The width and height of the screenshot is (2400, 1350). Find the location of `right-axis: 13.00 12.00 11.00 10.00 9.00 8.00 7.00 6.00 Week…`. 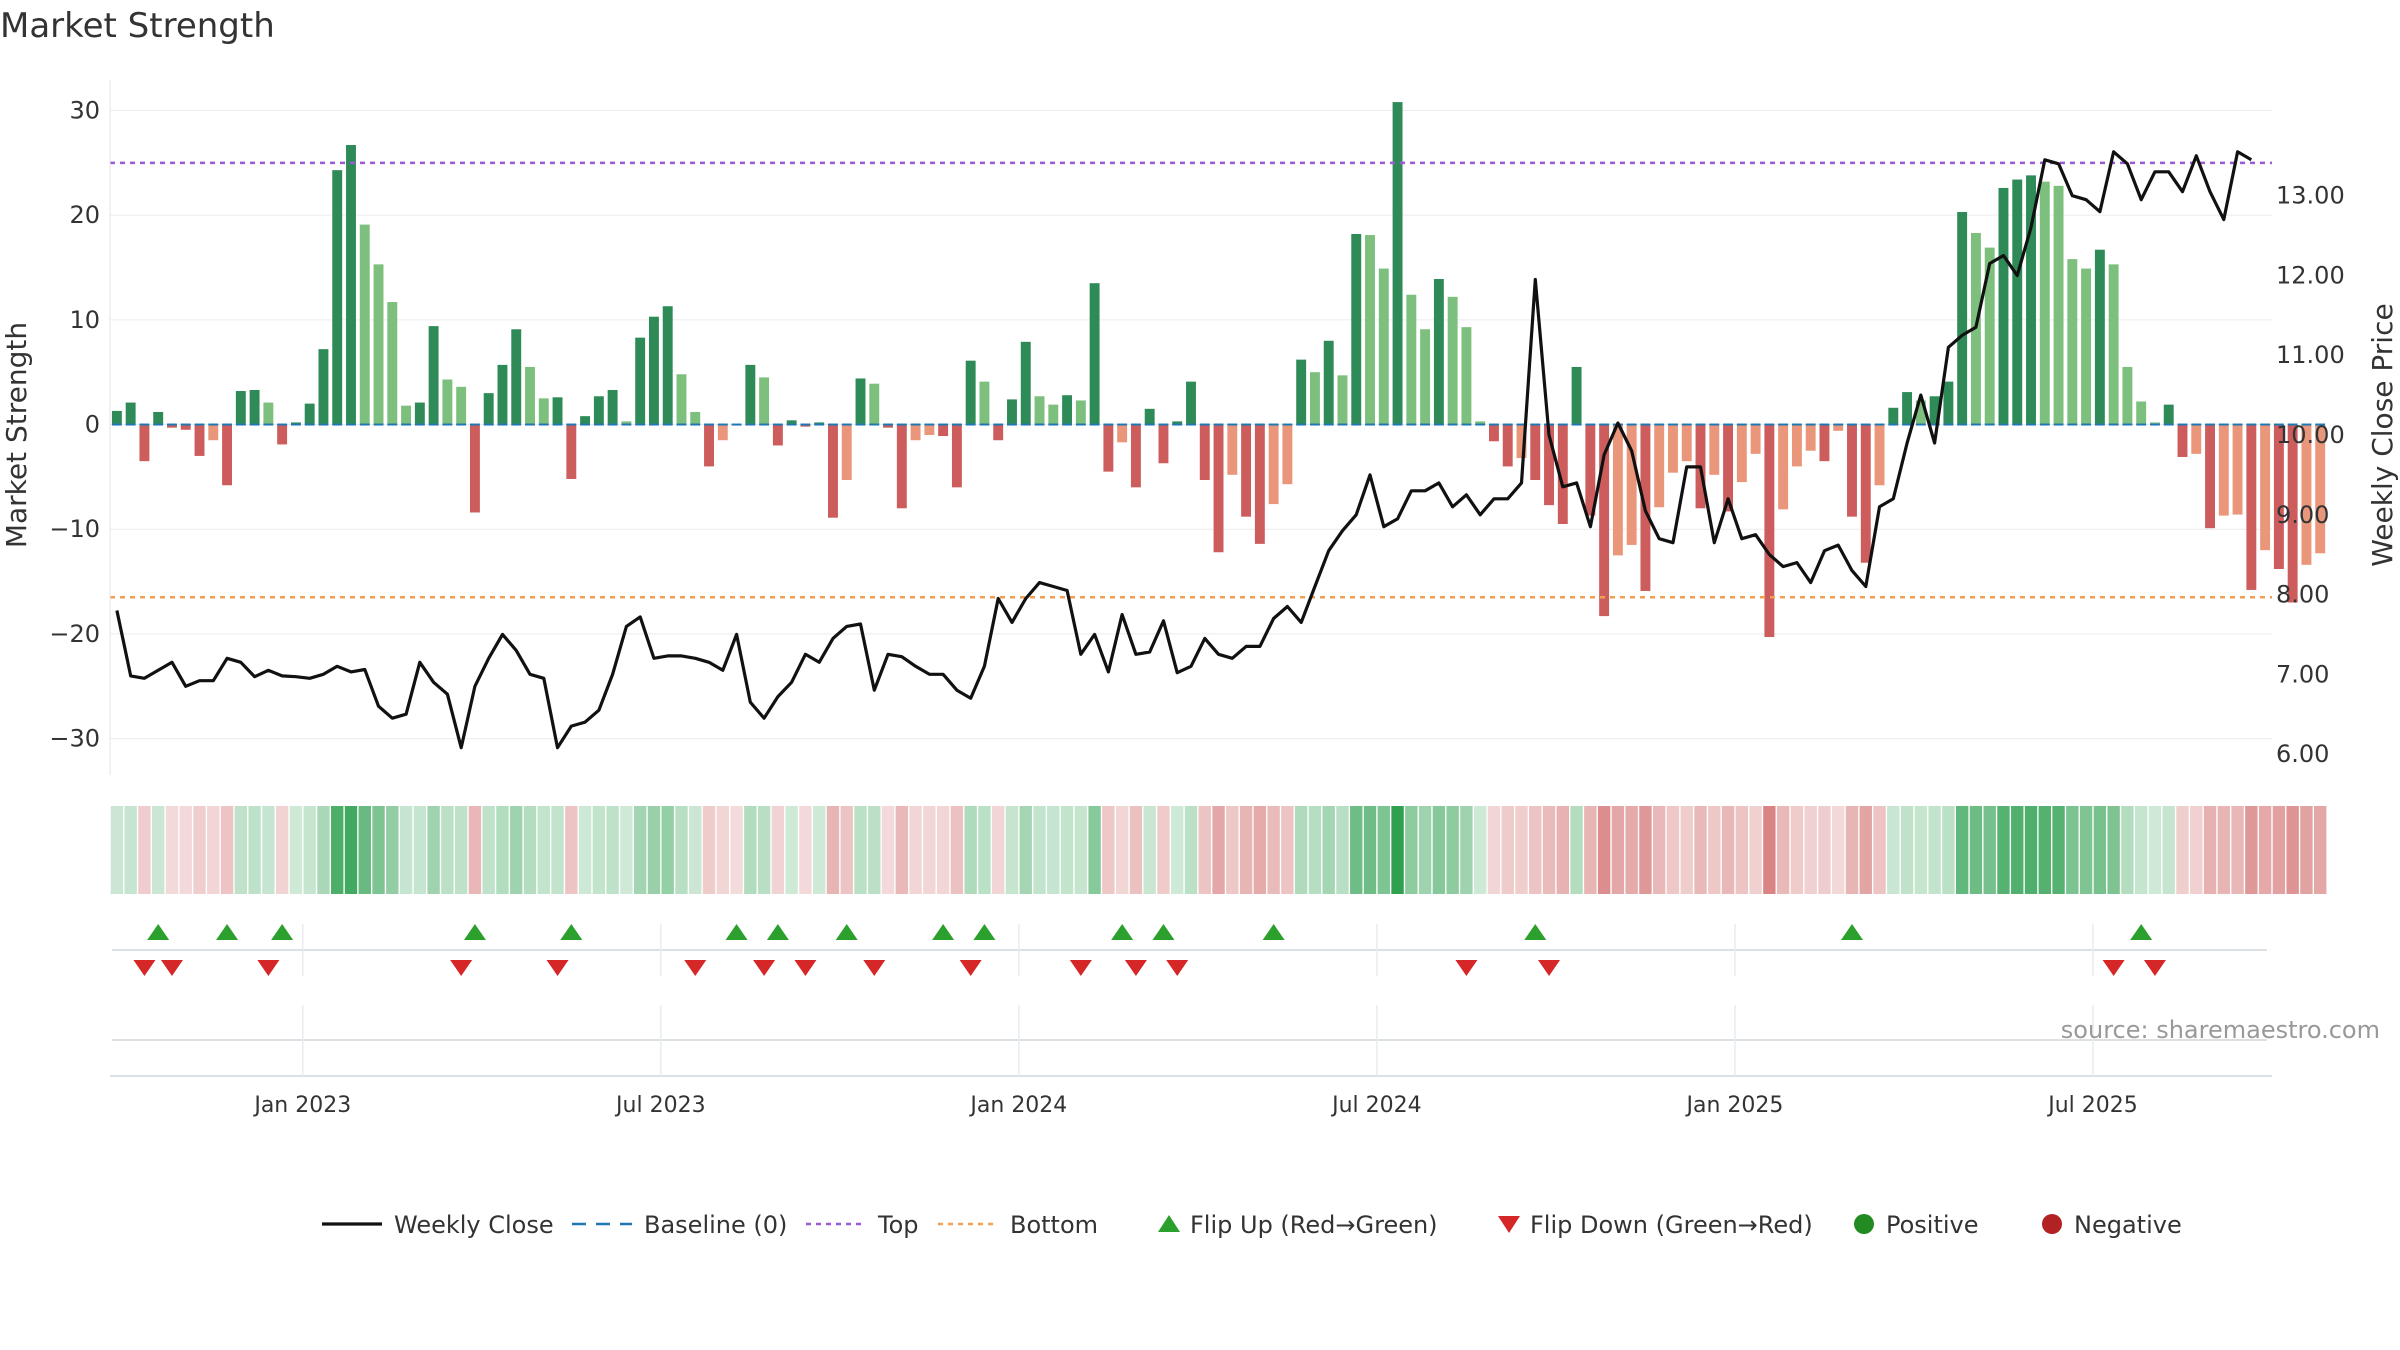

right-axis: 13.00 12.00 11.00 10.00 9.00 8.00 7.00 6.00 Week… is located at coordinates (2337, 475).